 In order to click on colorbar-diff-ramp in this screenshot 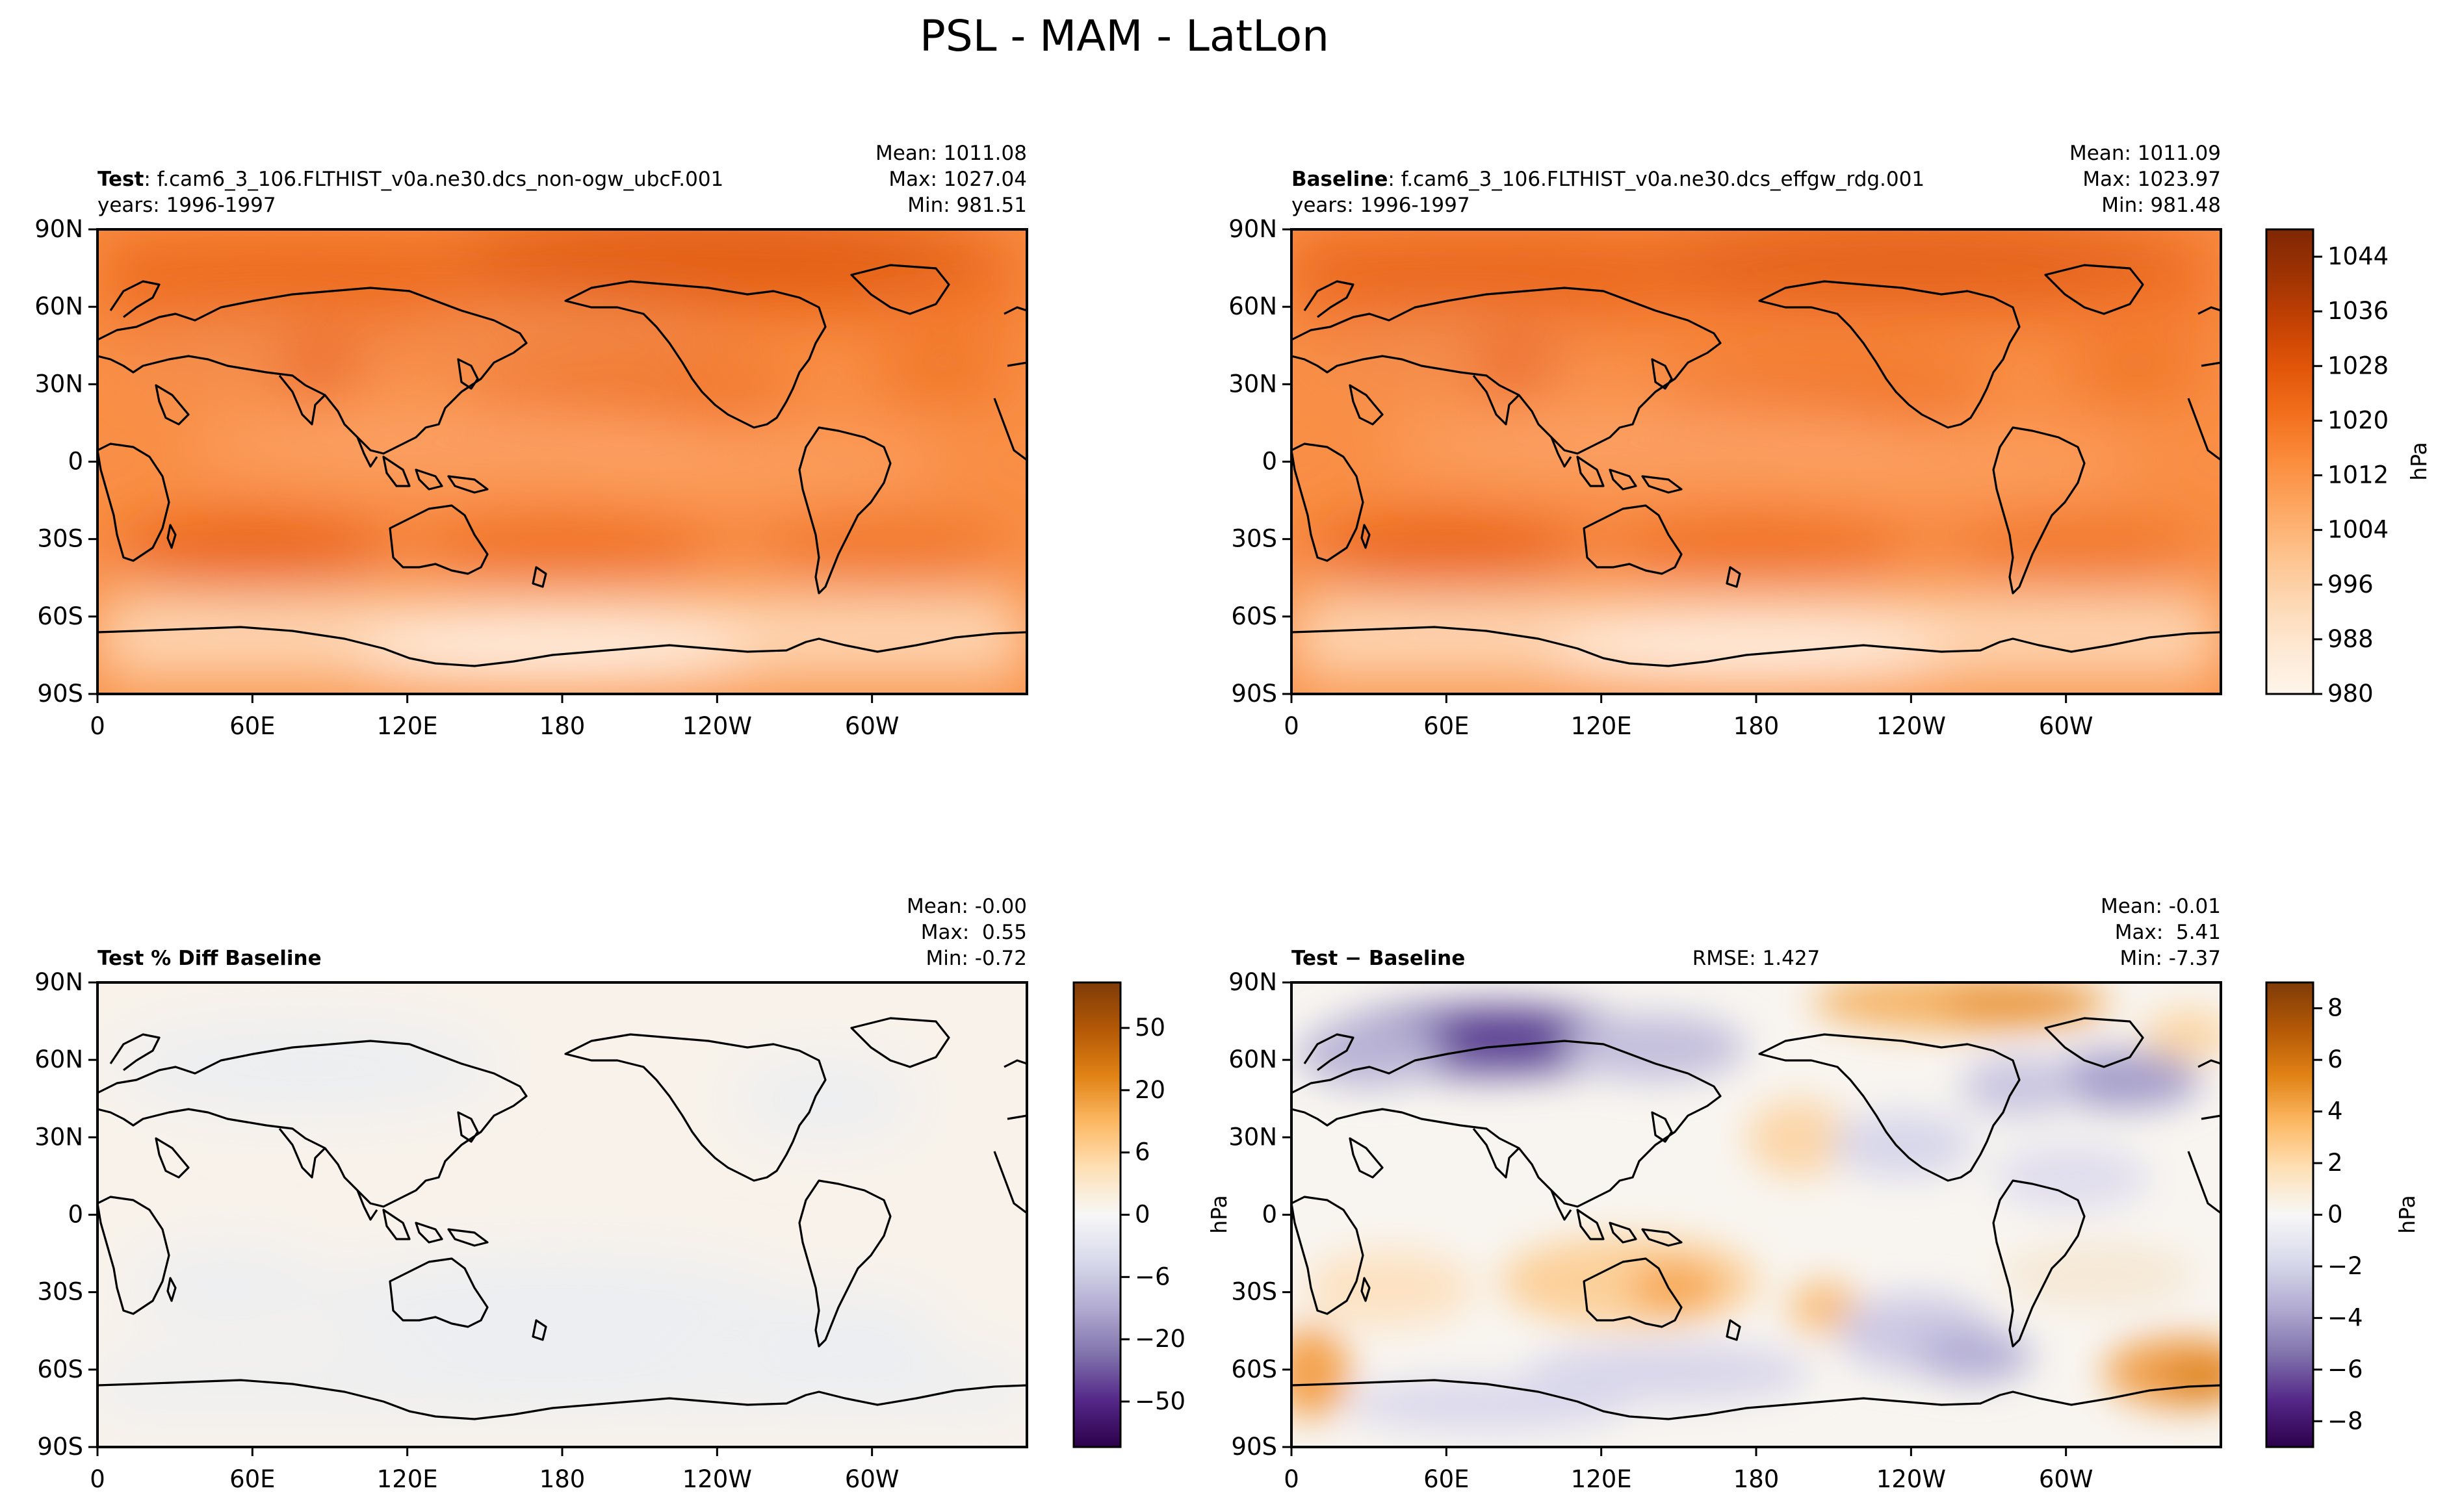, I will do `click(2290, 1214)`.